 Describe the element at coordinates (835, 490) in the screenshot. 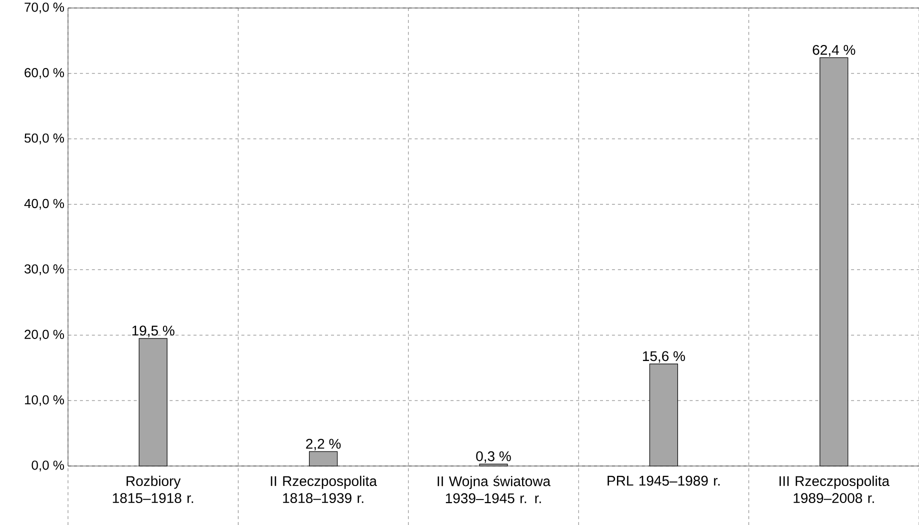

I see `x-tick-label: III Rzeczpospolita 1989–2008 r.` at that location.